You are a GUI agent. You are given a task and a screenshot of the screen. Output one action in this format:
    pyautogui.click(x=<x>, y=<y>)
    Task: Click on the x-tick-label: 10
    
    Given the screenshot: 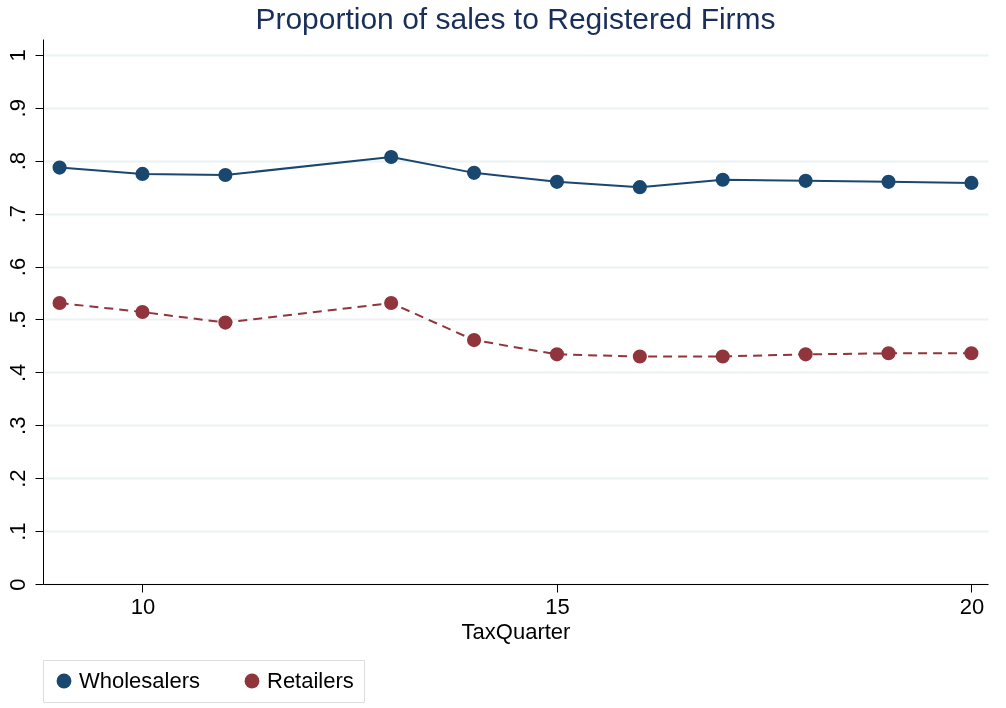 What is the action you would take?
    pyautogui.click(x=143, y=606)
    